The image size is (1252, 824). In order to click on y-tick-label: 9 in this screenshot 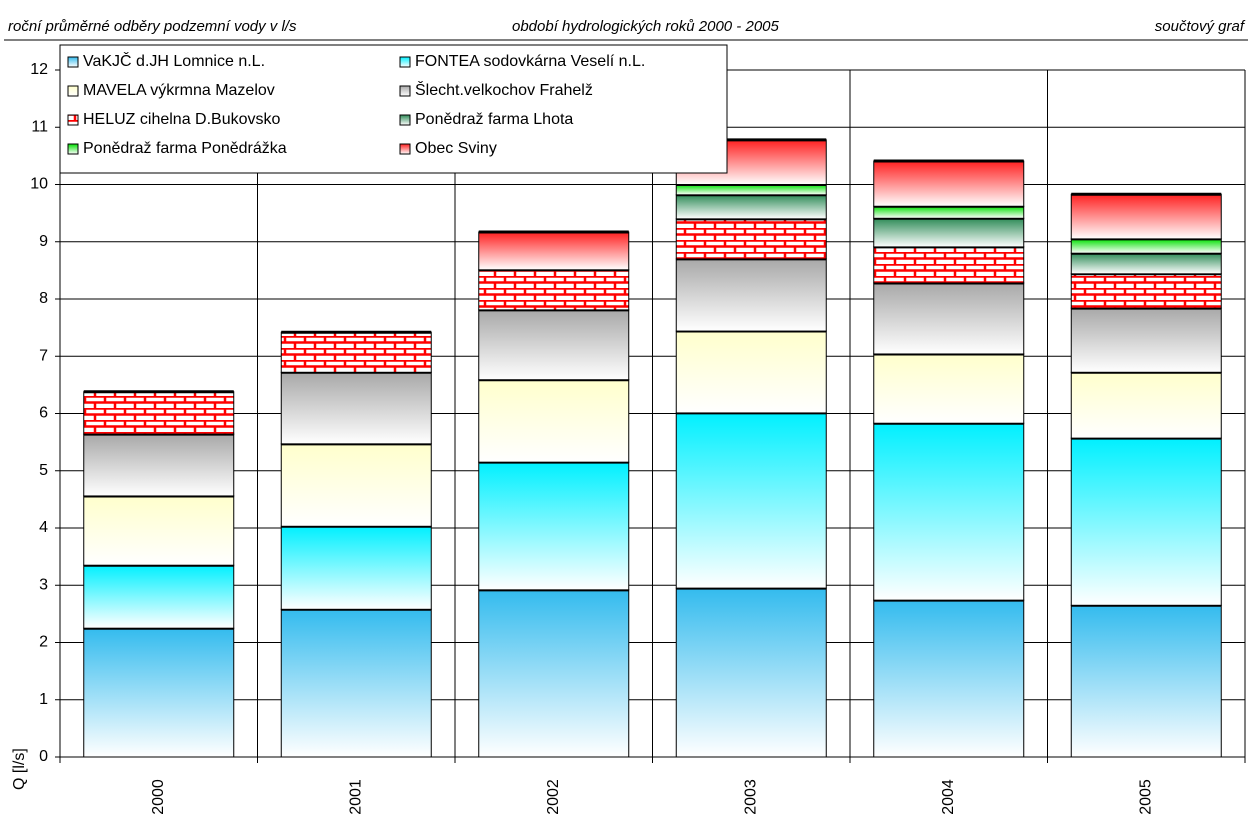, I will do `click(43, 241)`.